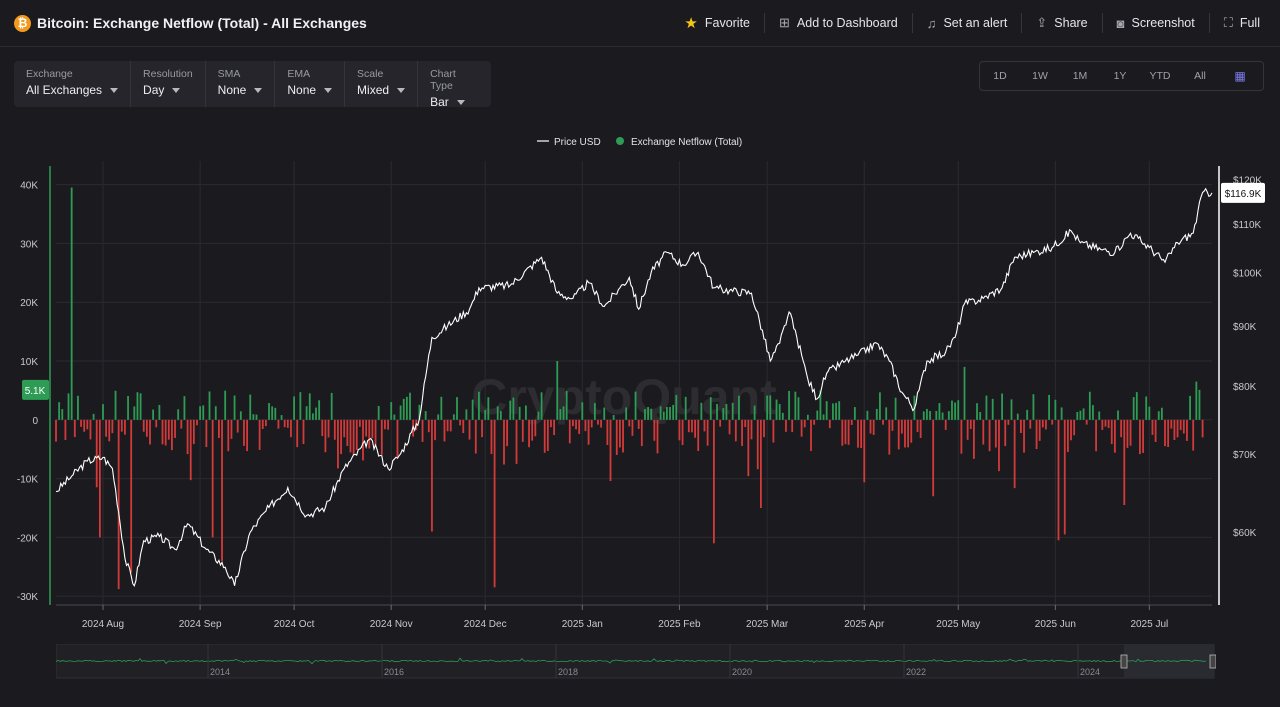  What do you see at coordinates (784, 22) in the screenshot?
I see `add-dashboard-icon: ⊞` at bounding box center [784, 22].